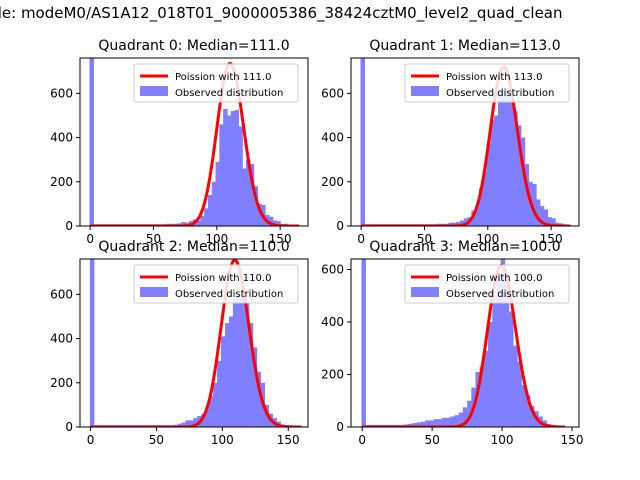 This screenshot has width=640, height=480. What do you see at coordinates (193, 247) in the screenshot?
I see `subplot-title: Quadrant 2: Median=110.0` at bounding box center [193, 247].